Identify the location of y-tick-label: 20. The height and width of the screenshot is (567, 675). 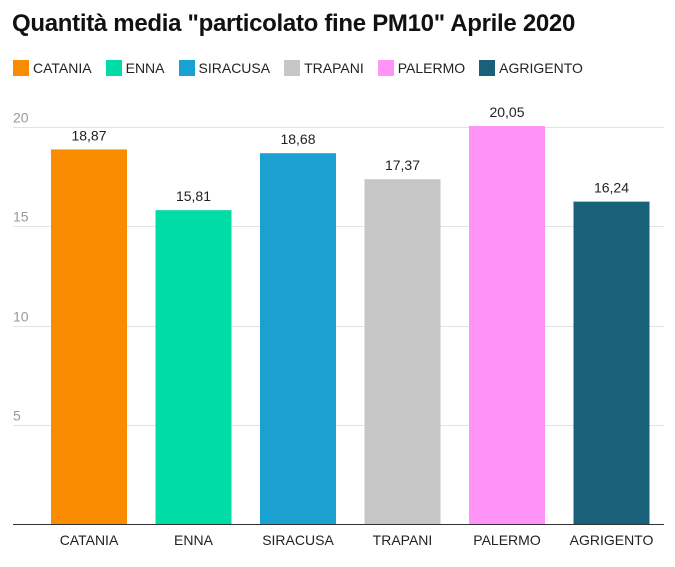
(21, 118).